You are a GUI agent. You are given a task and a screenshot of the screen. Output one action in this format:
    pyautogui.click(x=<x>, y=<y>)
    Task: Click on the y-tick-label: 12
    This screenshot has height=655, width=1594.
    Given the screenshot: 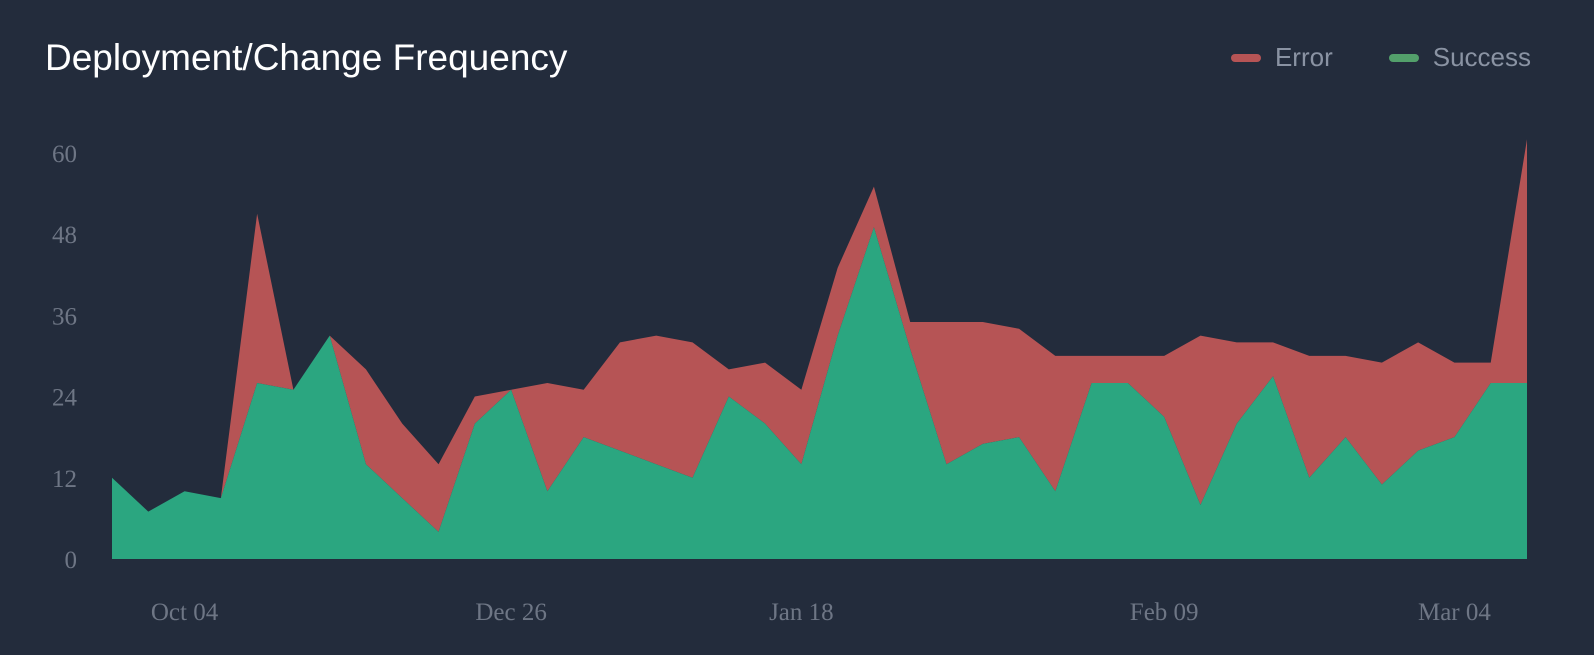 What is the action you would take?
    pyautogui.click(x=64, y=479)
    